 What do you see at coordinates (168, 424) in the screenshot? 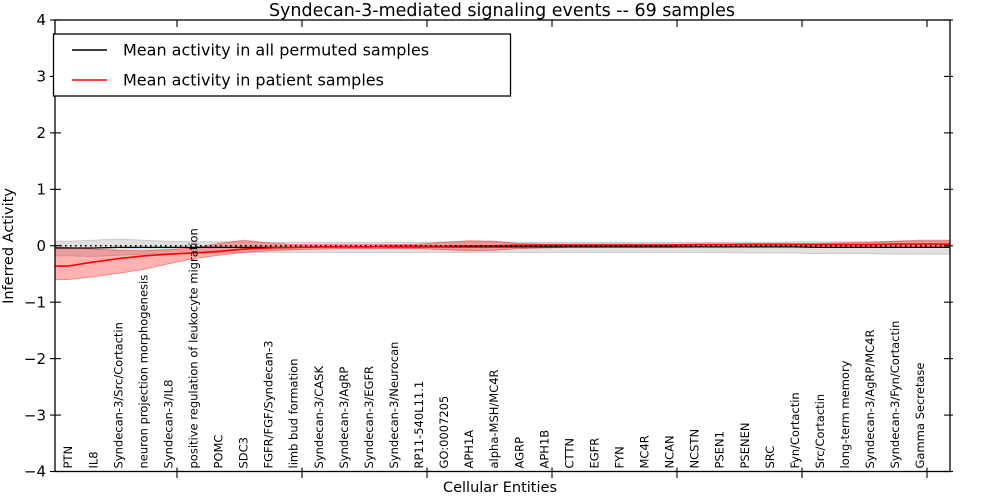
I see `x-category-label: Syndecan-3/IL8` at bounding box center [168, 424].